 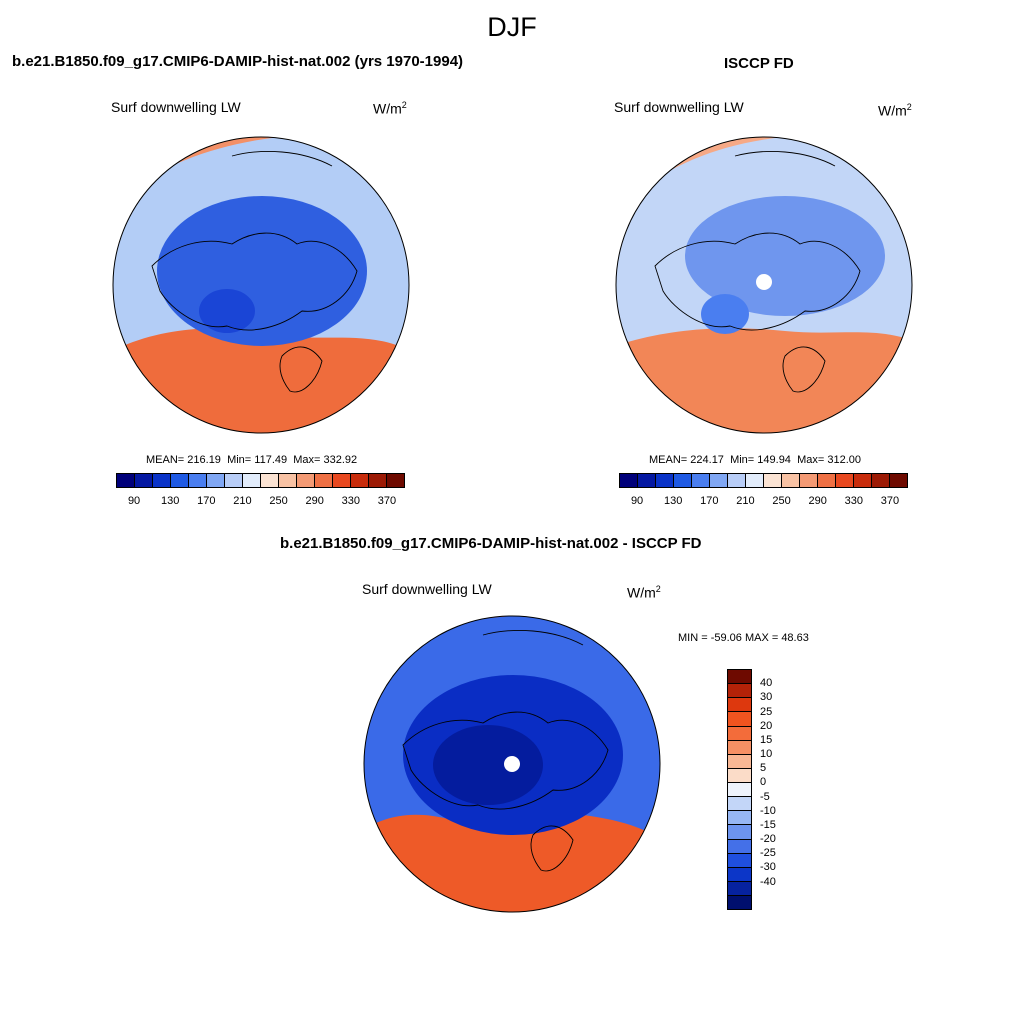 What do you see at coordinates (759, 63) in the screenshot?
I see `obs-panel-title: ISCCP FD` at bounding box center [759, 63].